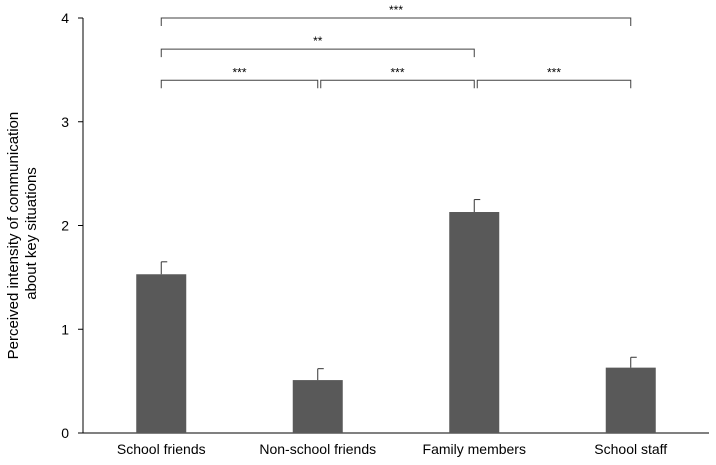  What do you see at coordinates (13, 236) in the screenshot?
I see `y-axis-label-line-1: Perceived intensity of communication` at bounding box center [13, 236].